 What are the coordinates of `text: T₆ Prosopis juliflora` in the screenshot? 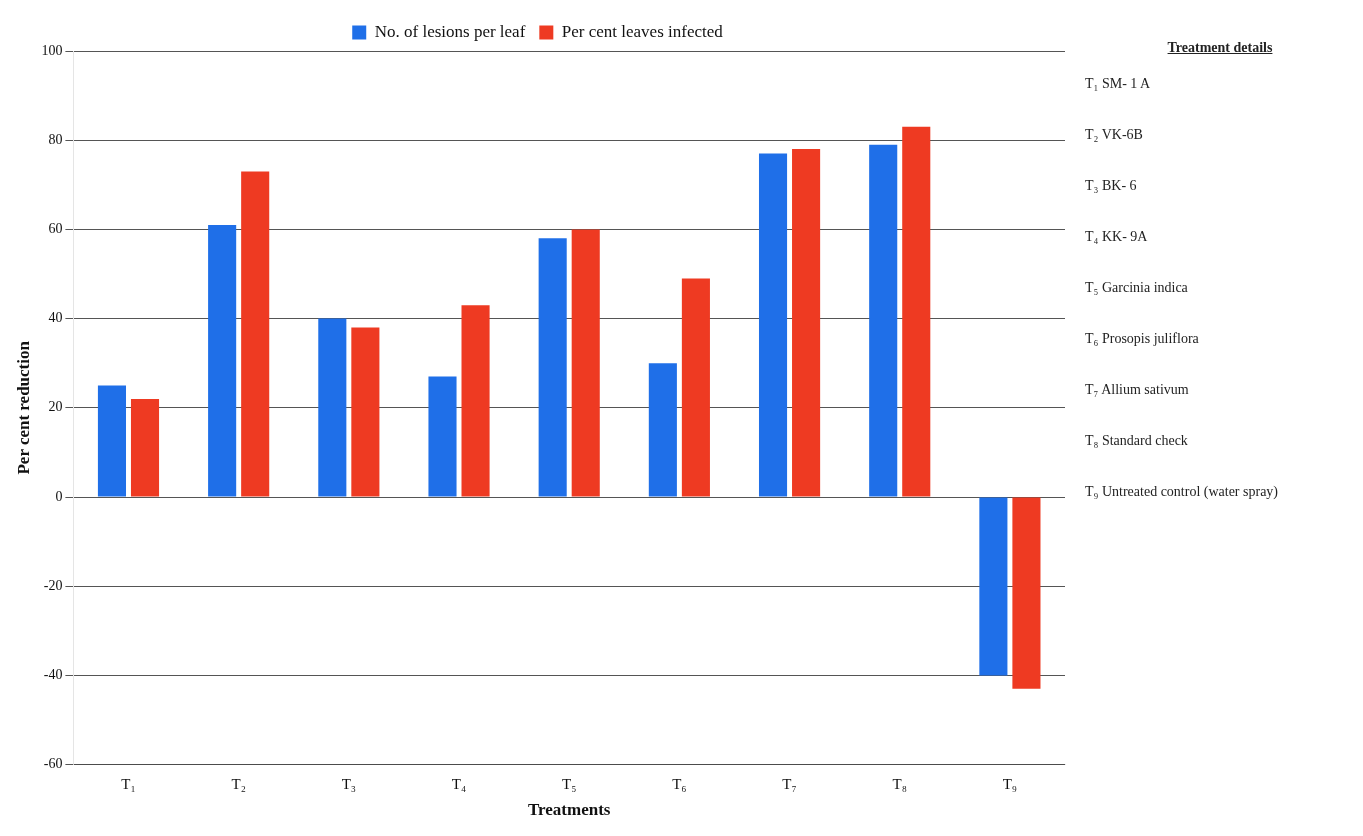 It's located at (1142, 339).